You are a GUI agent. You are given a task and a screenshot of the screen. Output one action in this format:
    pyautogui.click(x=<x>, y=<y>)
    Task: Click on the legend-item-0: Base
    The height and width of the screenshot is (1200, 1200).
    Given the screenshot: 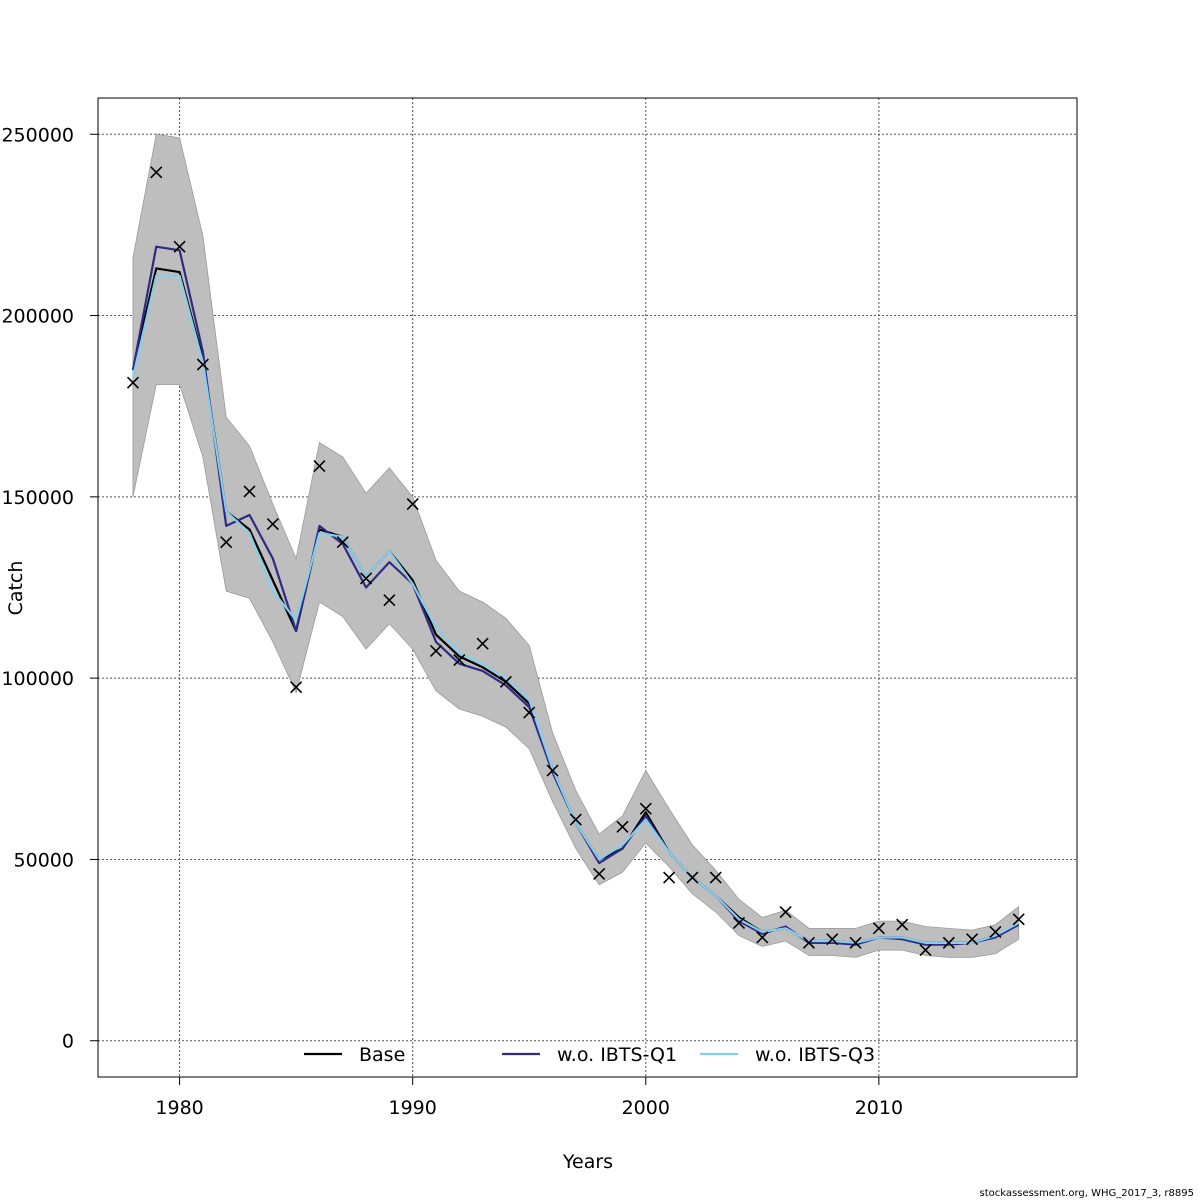 What is the action you would take?
    pyautogui.click(x=354, y=1055)
    